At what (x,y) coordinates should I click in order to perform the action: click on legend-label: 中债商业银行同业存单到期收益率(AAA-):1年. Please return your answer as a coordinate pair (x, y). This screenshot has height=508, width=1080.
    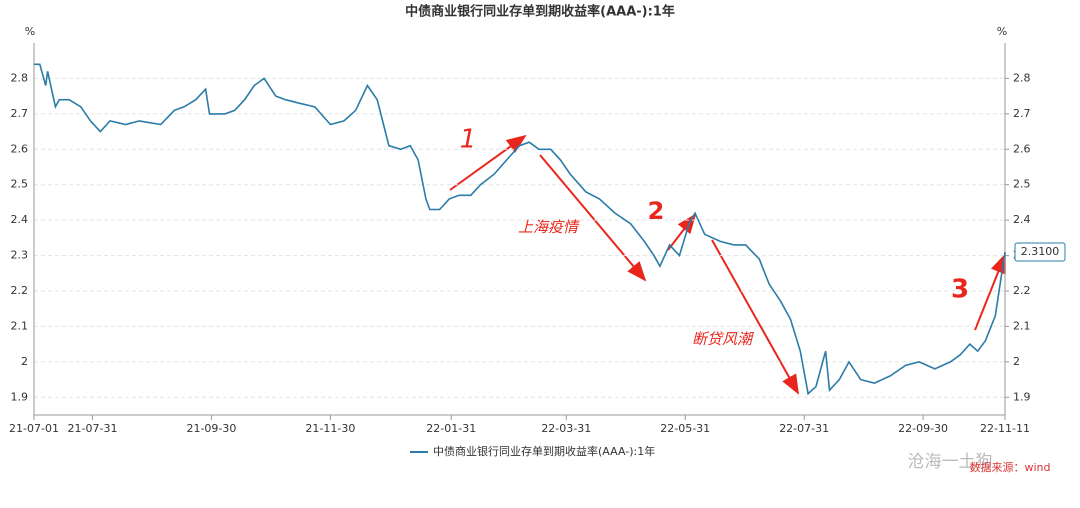
    Looking at the image, I should click on (544, 451).